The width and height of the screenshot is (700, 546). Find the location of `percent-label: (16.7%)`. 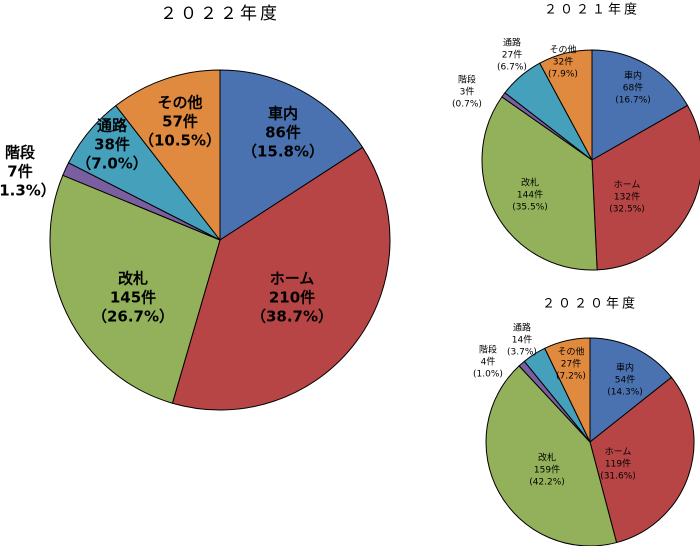

percent-label: (16.7%) is located at coordinates (633, 101).